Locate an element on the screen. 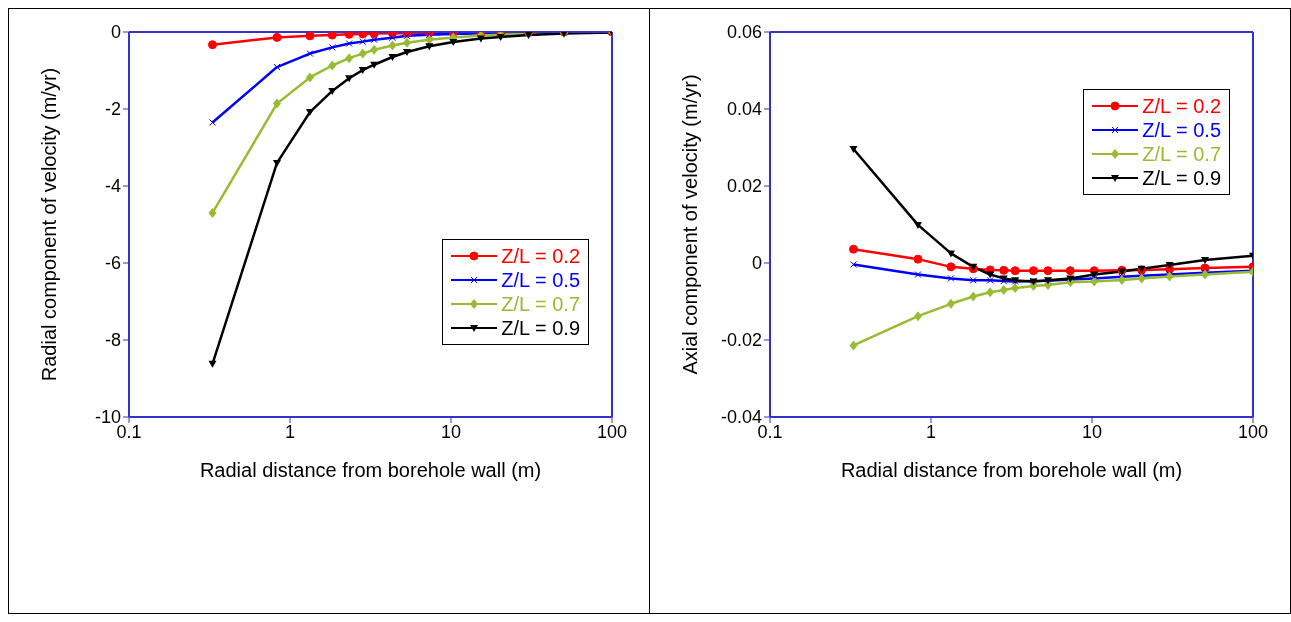 Image resolution: width=1291 pixels, height=622 pixels. y-tick-label: 0.02 is located at coordinates (744, 186).